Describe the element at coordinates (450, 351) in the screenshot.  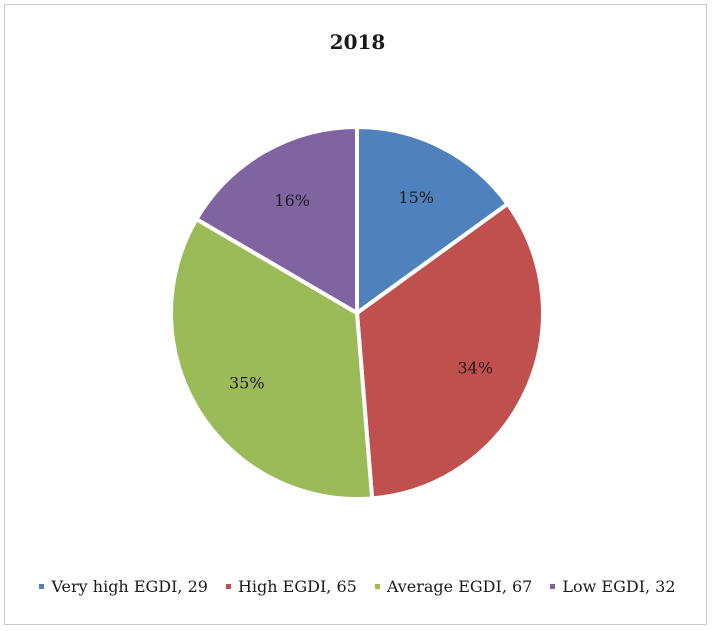
I see `pie-slice-high-egdi` at that location.